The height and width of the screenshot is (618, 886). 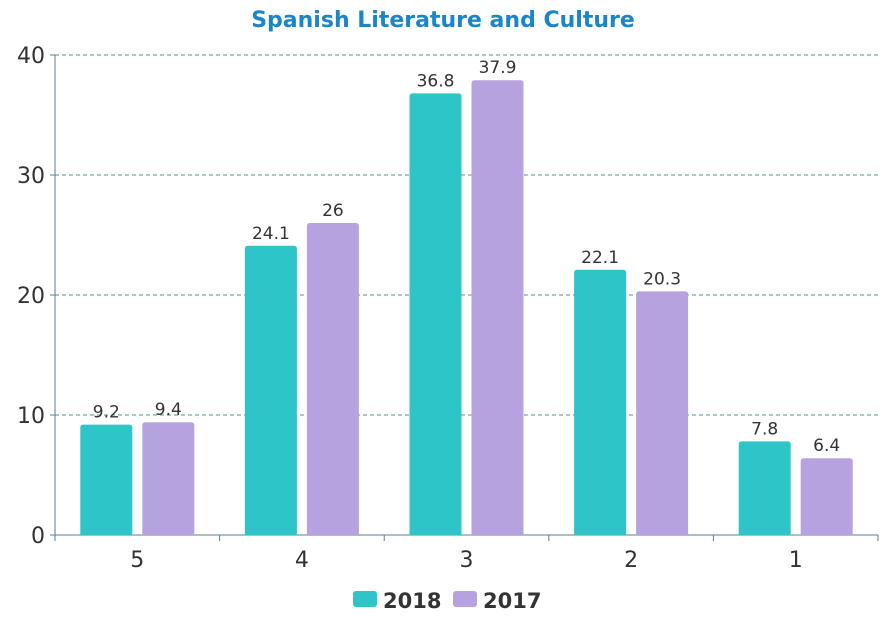 I want to click on x-tick-label-3: 3, so click(x=467, y=560).